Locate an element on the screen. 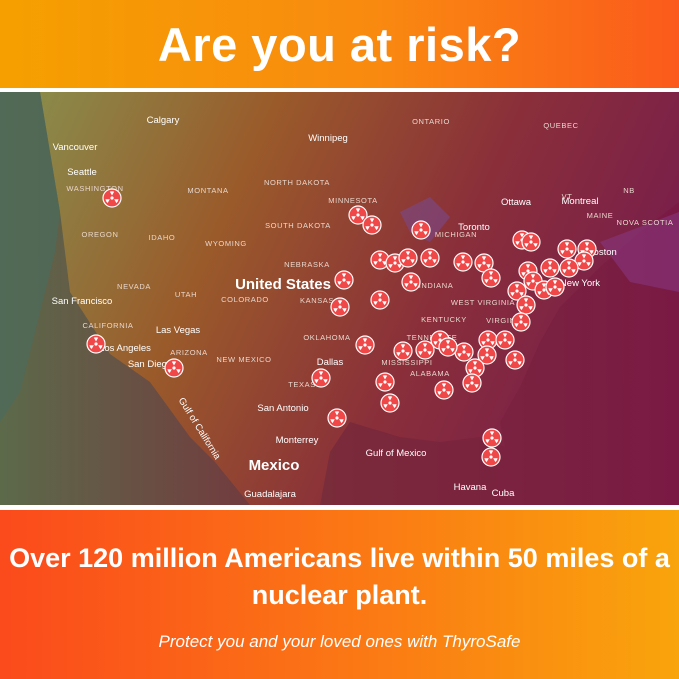  map-label: San Diego is located at coordinates (150, 364).